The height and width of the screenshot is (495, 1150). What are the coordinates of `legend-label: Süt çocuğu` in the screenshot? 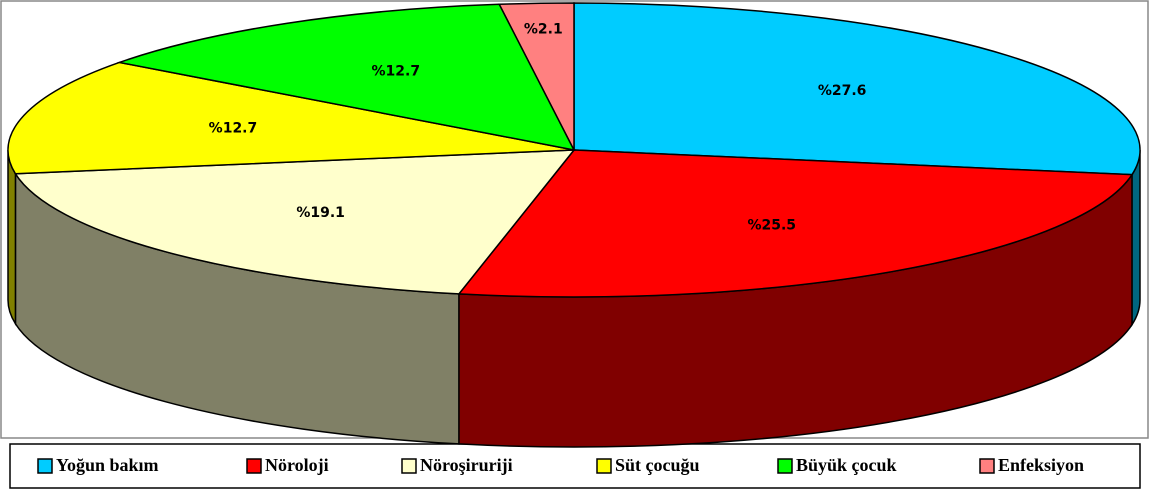 It's located at (657, 465).